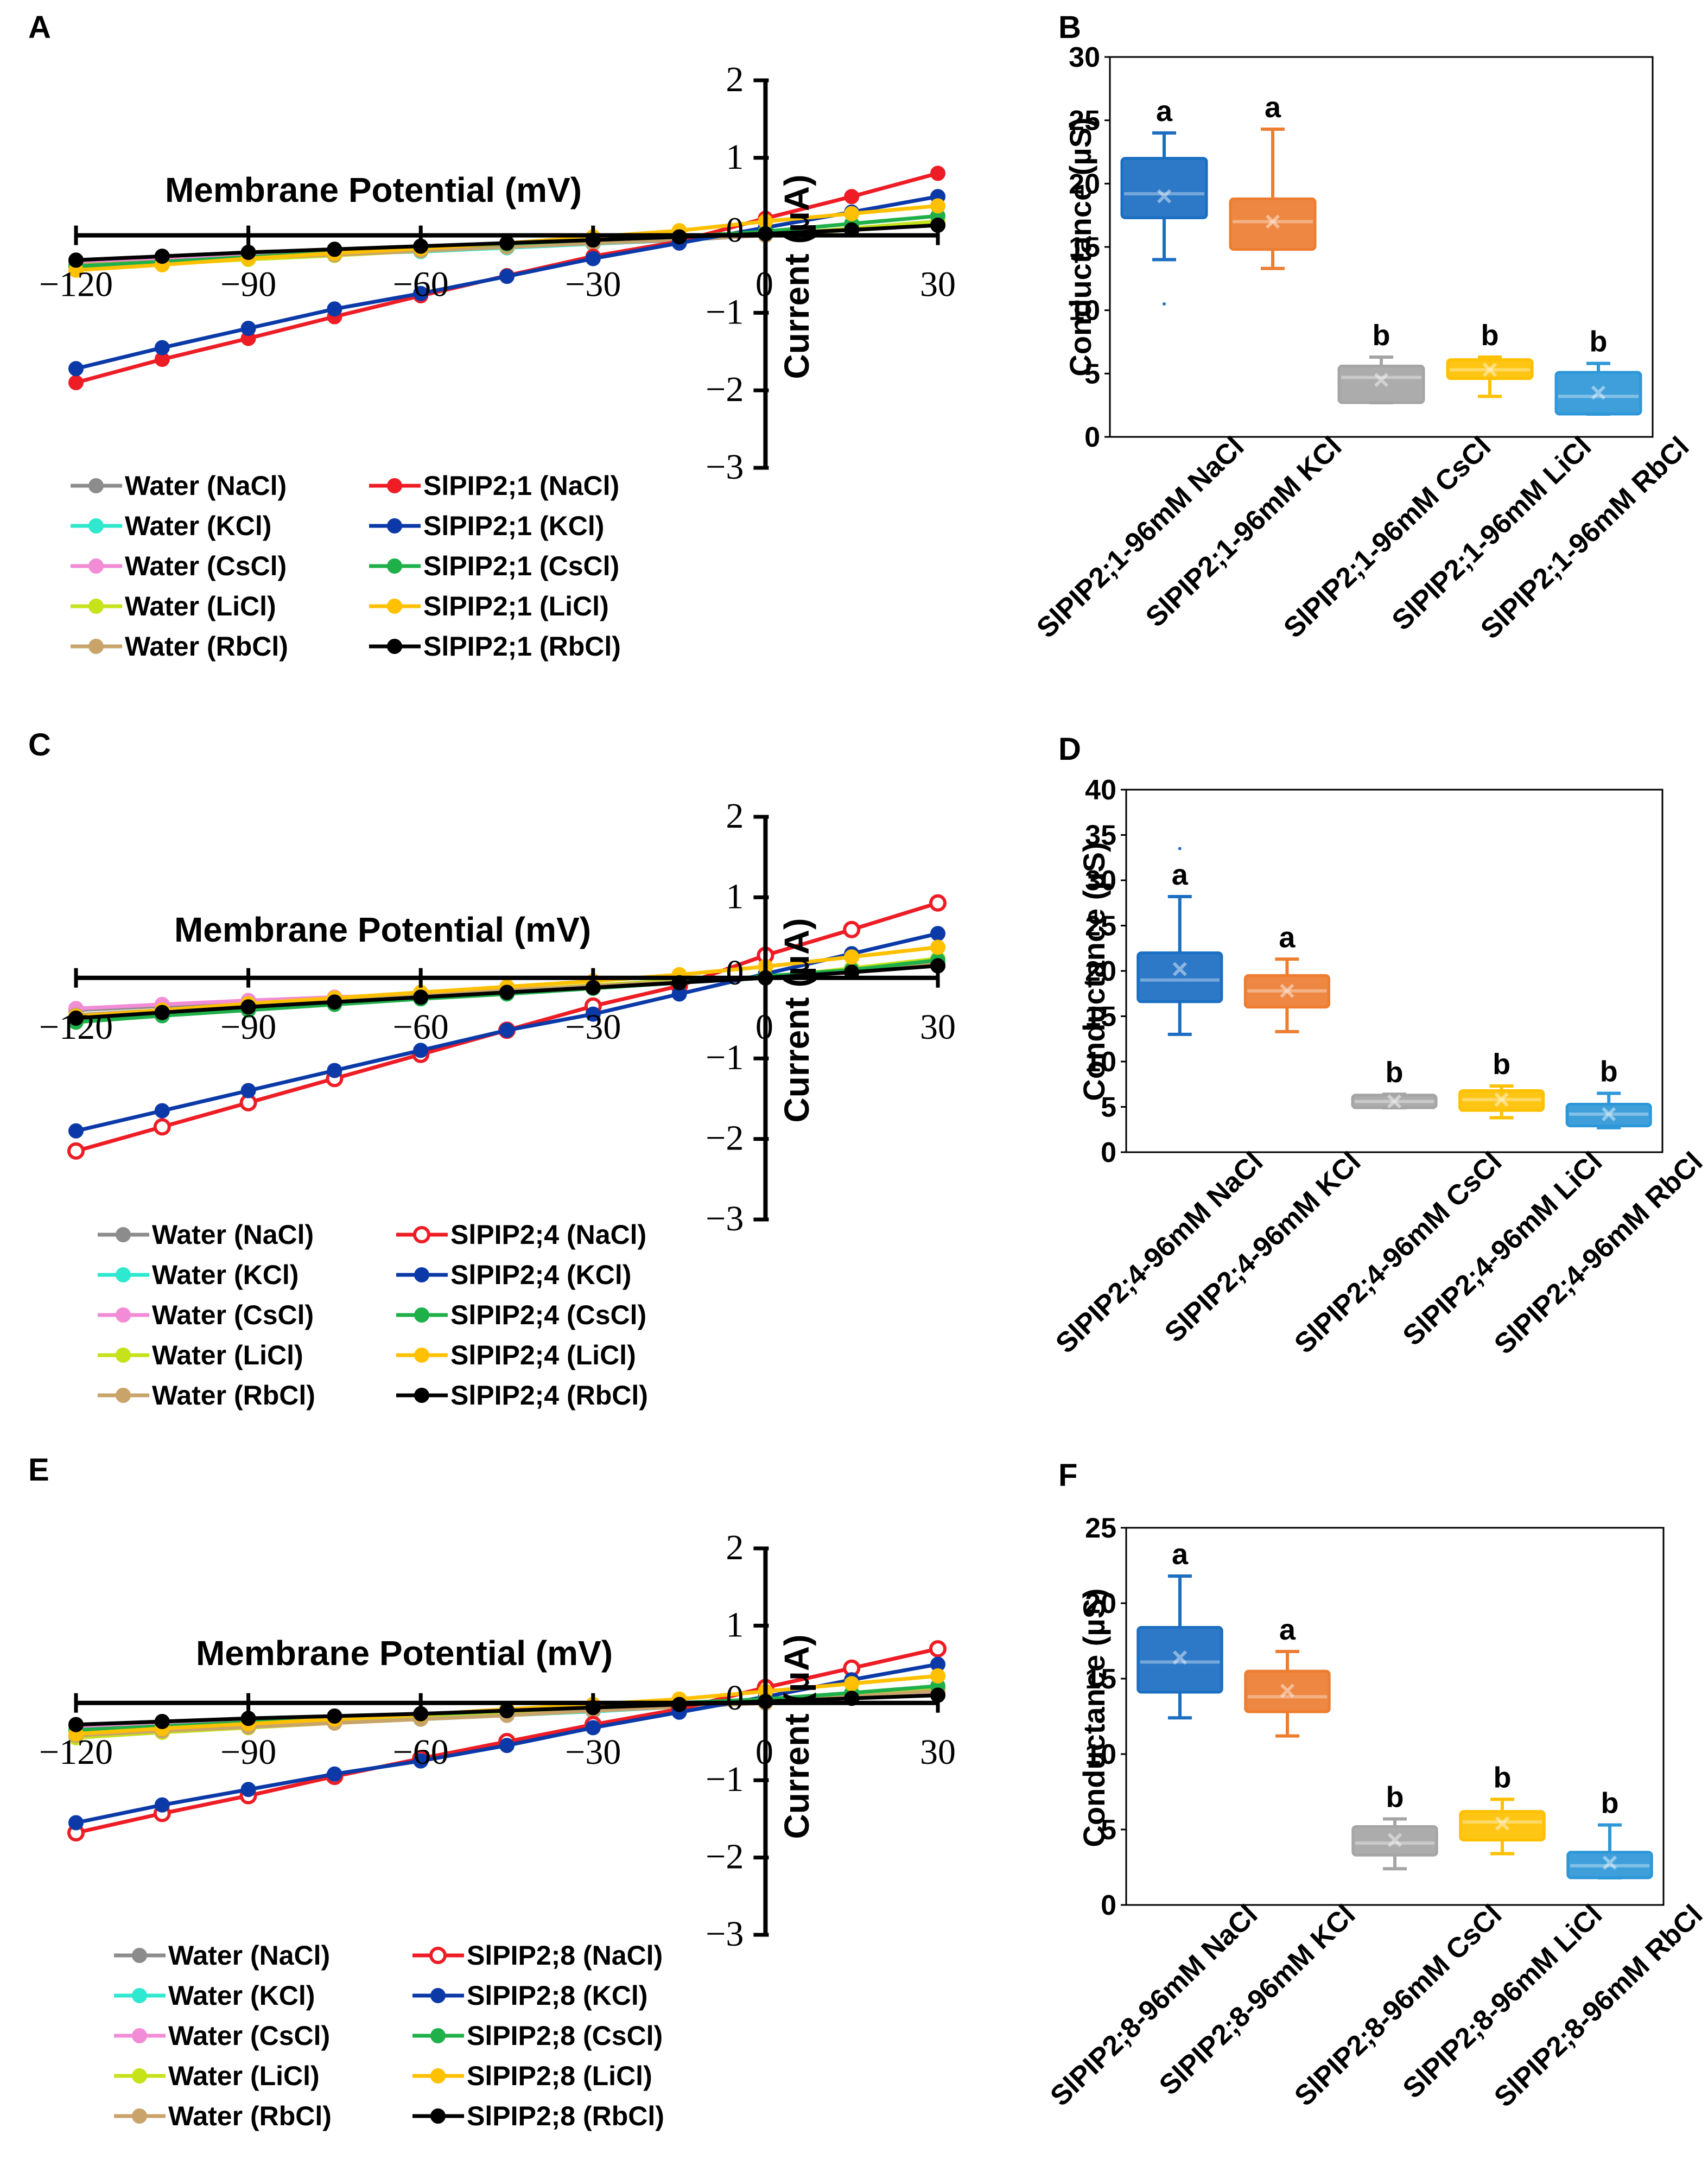  What do you see at coordinates (1069, 28) in the screenshot?
I see `panel-label: B` at bounding box center [1069, 28].